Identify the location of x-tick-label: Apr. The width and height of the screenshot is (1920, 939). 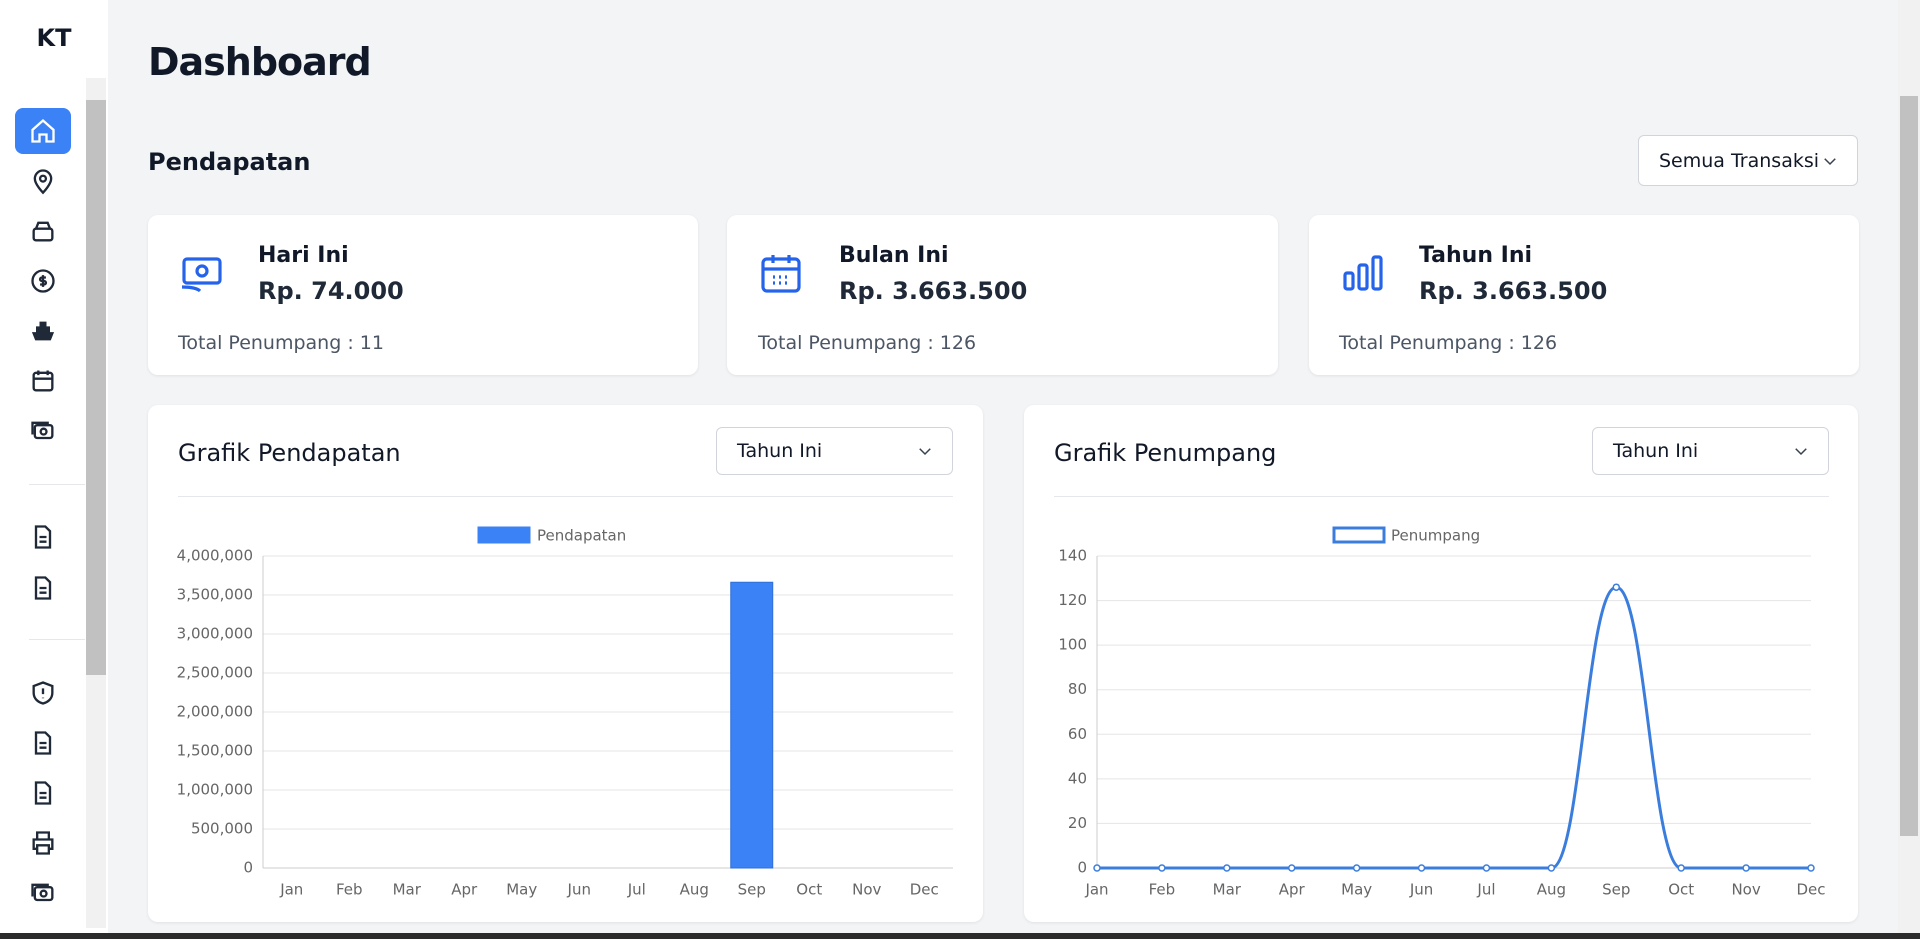
(1292, 890).